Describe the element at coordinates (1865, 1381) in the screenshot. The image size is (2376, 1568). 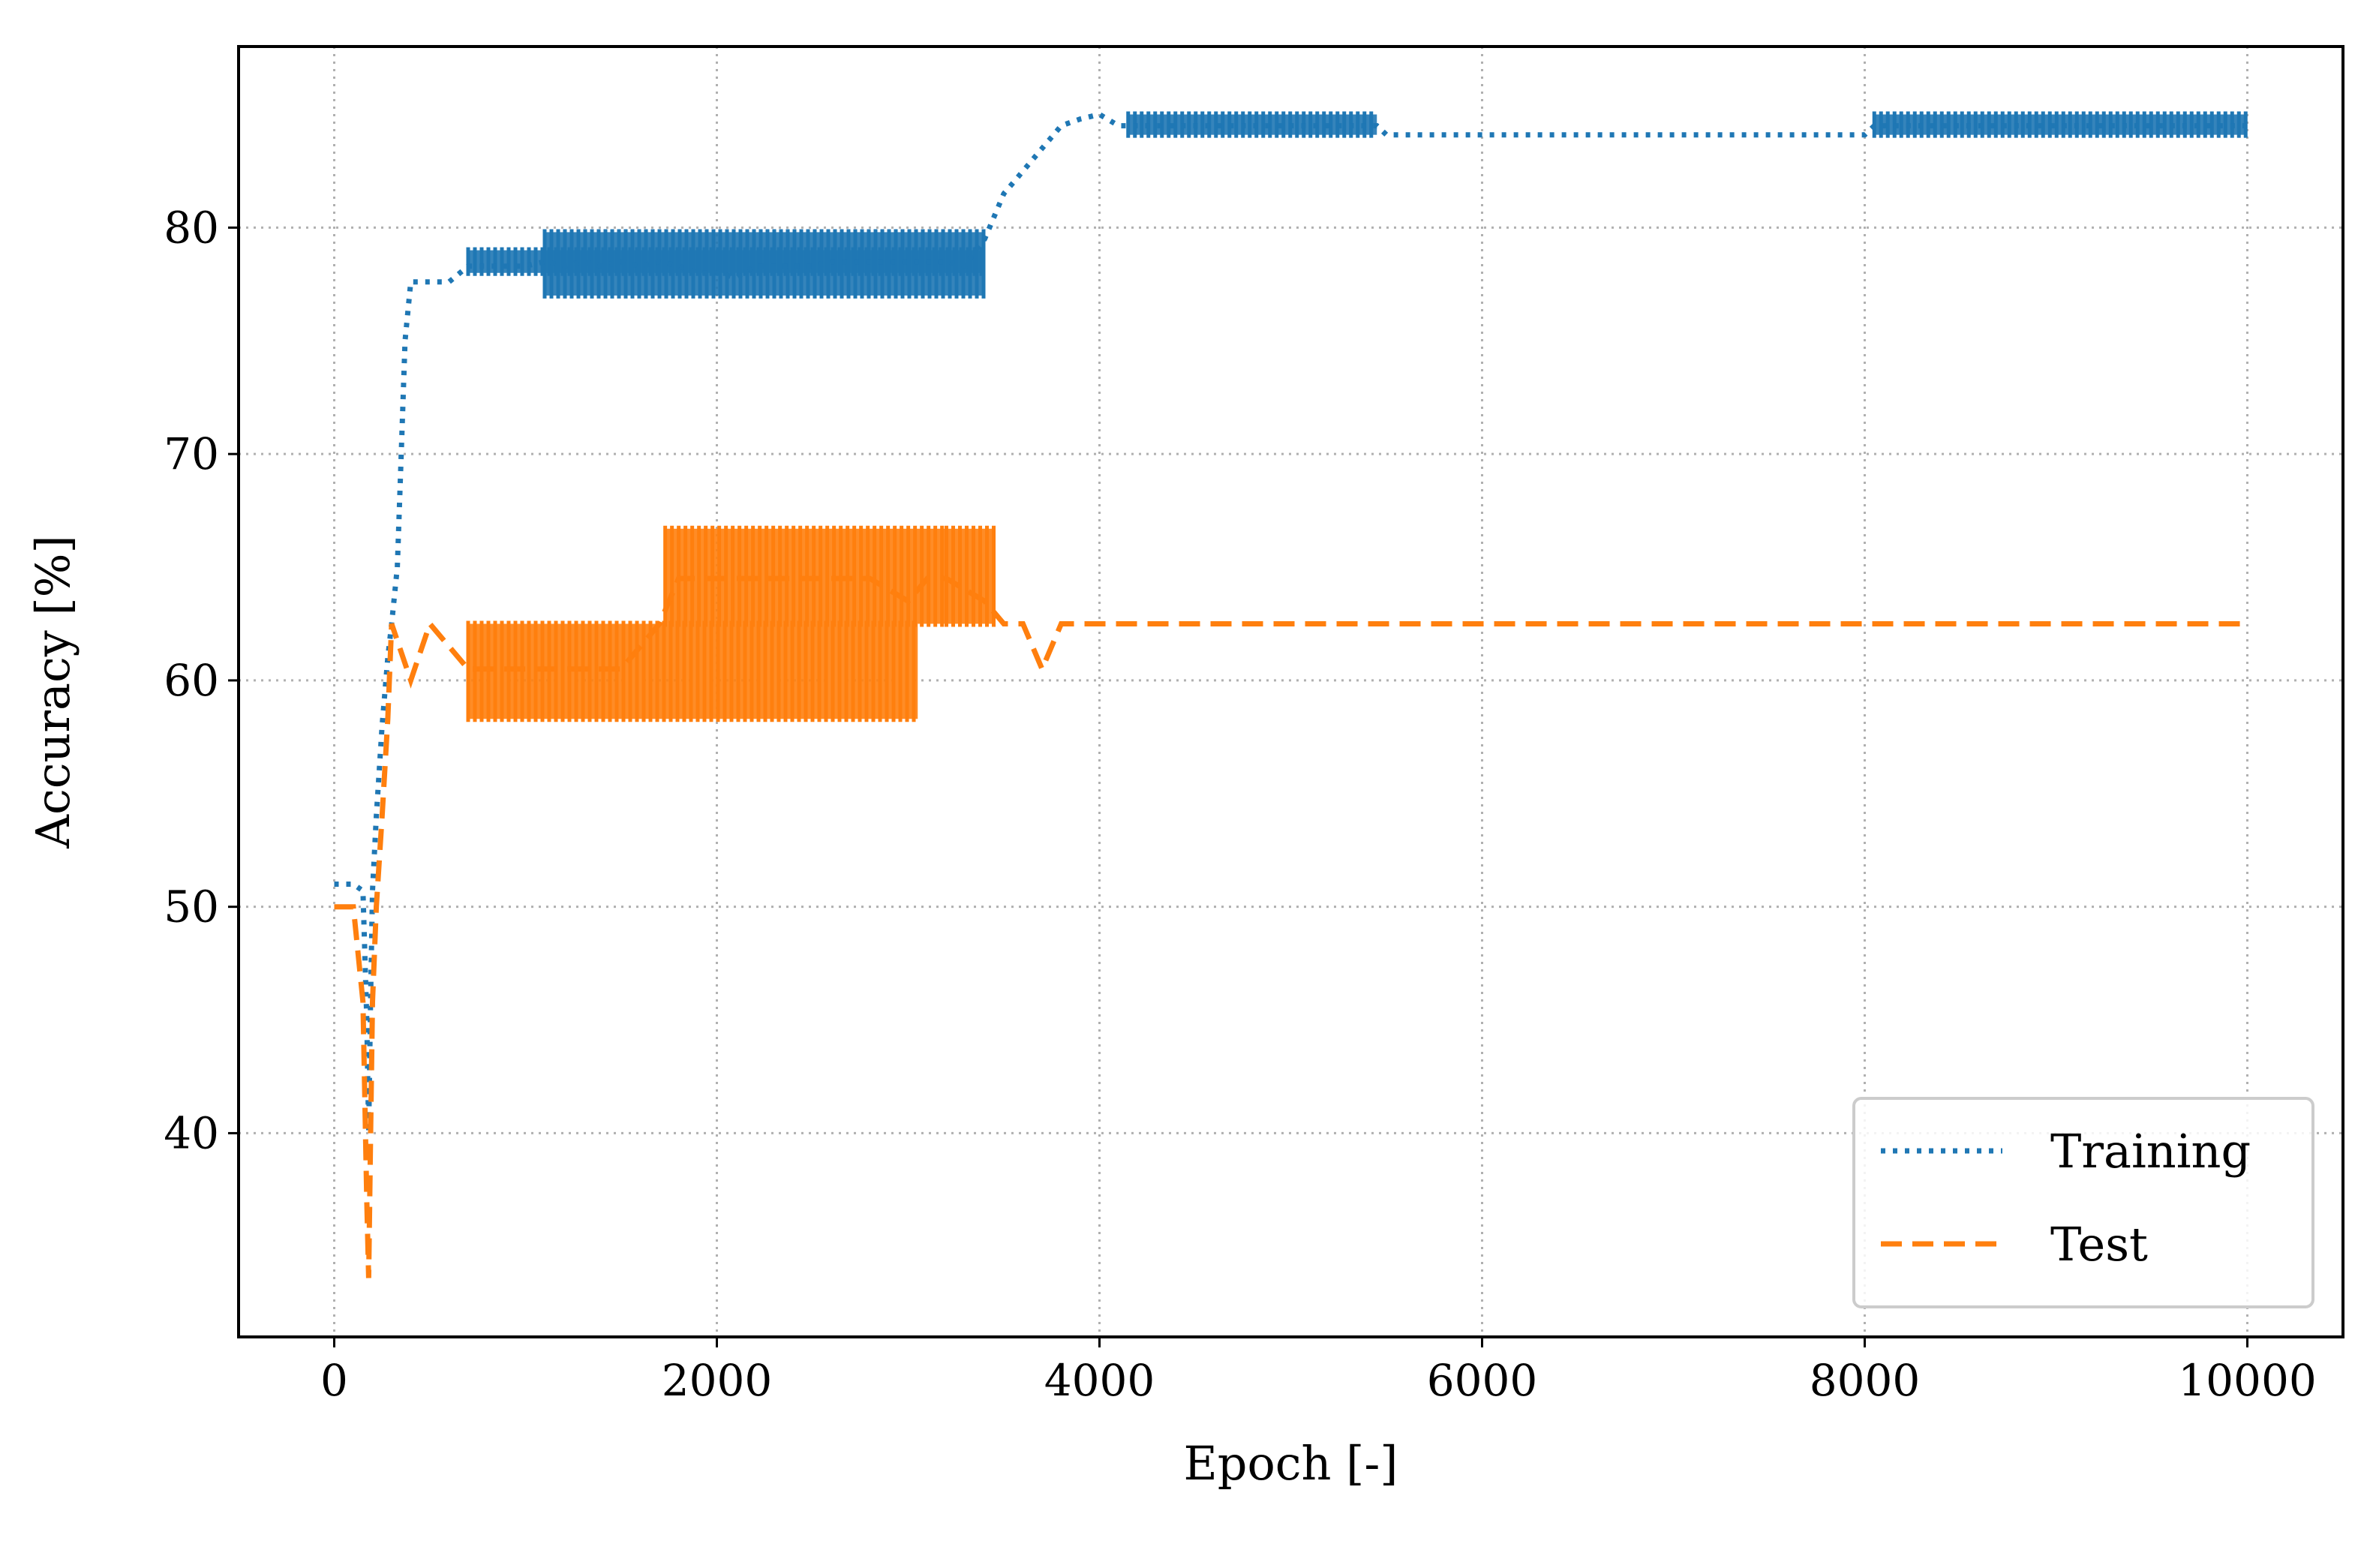
I see `x-tick-label: 8000` at that location.